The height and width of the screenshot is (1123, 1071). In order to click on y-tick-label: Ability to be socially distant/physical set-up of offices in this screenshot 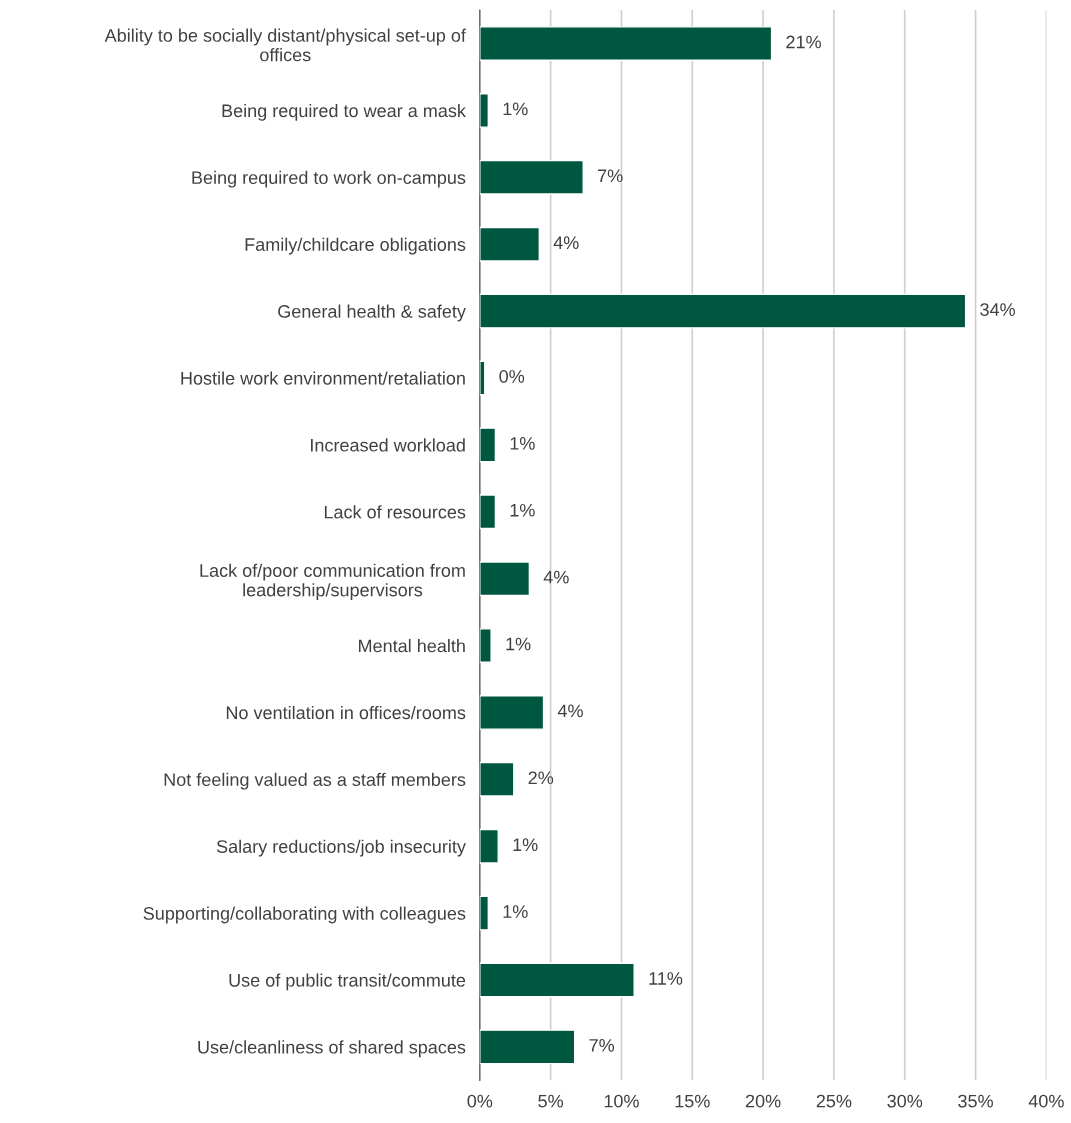, I will do `click(285, 45)`.